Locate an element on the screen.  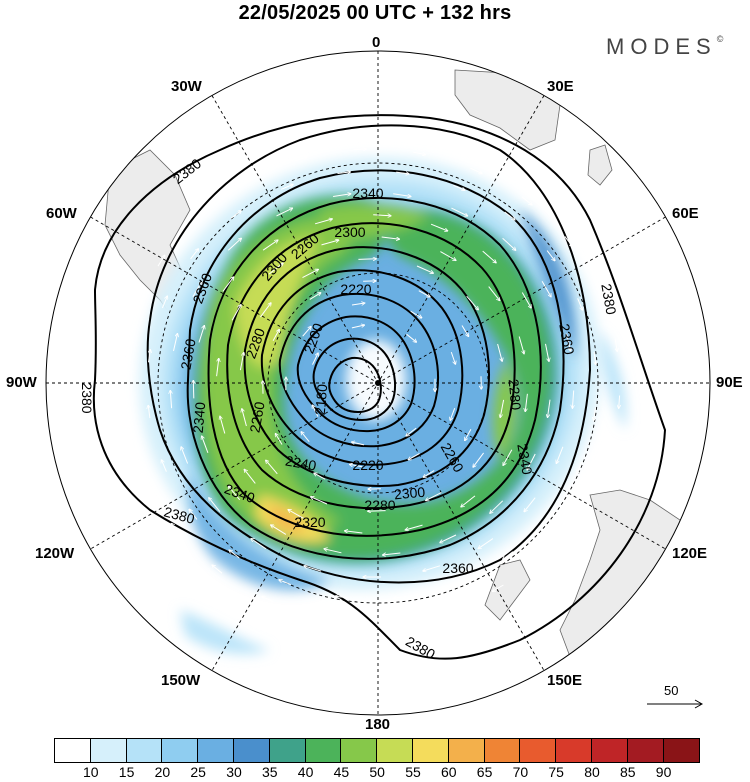
land-new-zealand is located at coordinates (507, 590).